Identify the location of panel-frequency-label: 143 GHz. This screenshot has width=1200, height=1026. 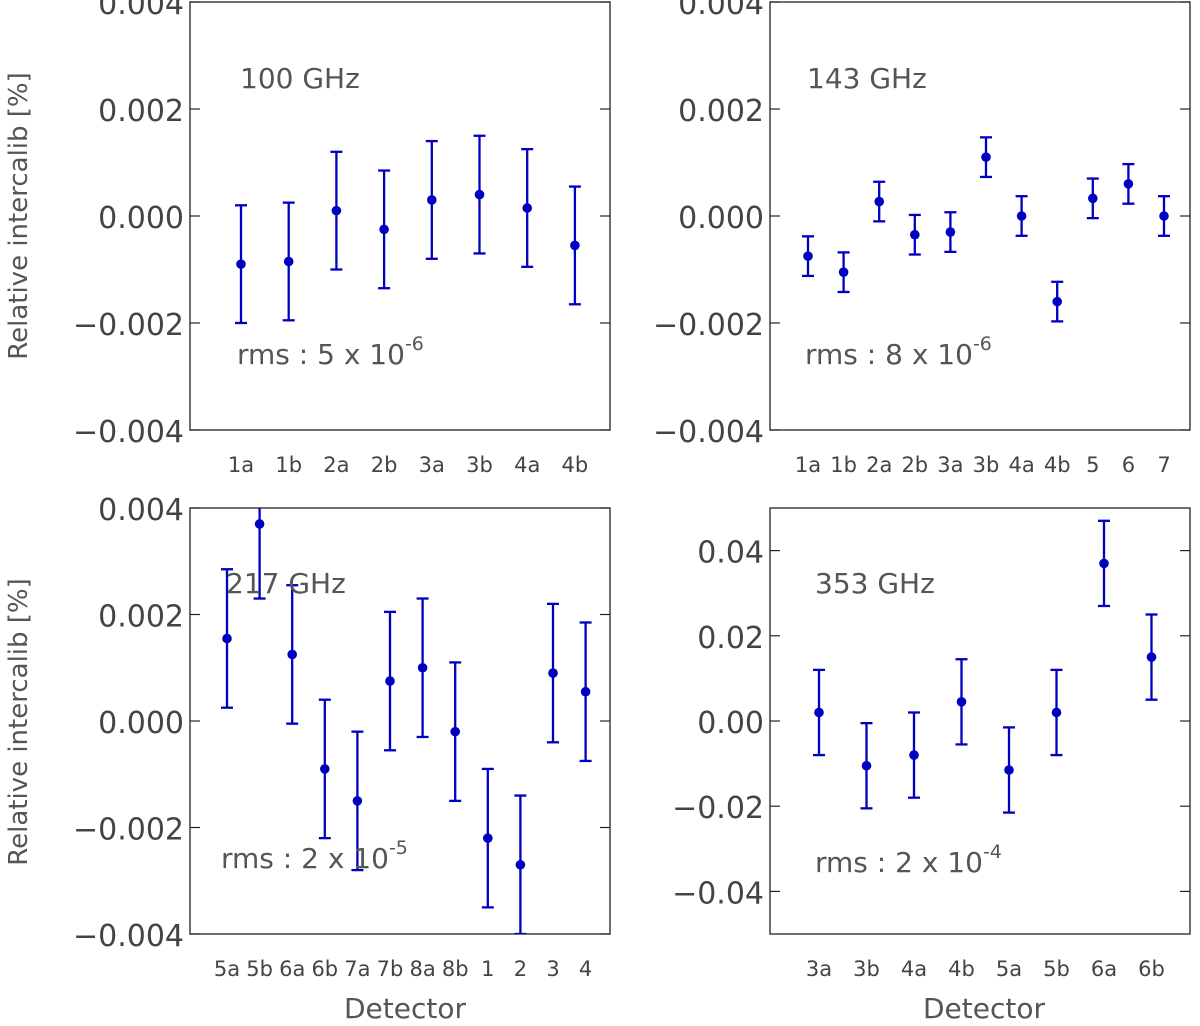
(867, 78).